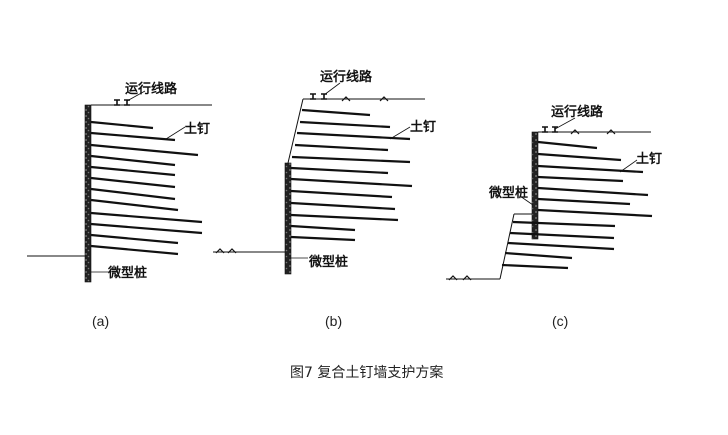  I want to click on panel-a, so click(119, 186).